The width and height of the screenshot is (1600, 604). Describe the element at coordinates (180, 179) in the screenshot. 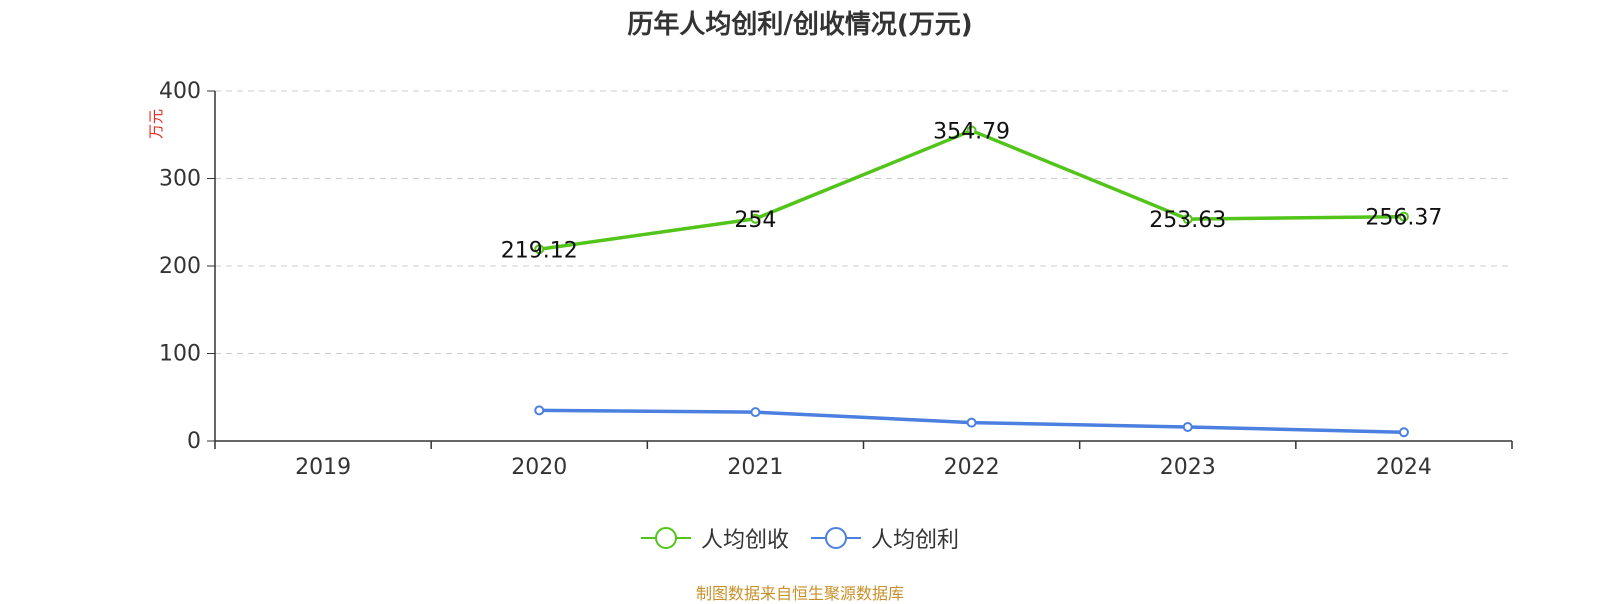

I see `y-tick-label: 300` at that location.